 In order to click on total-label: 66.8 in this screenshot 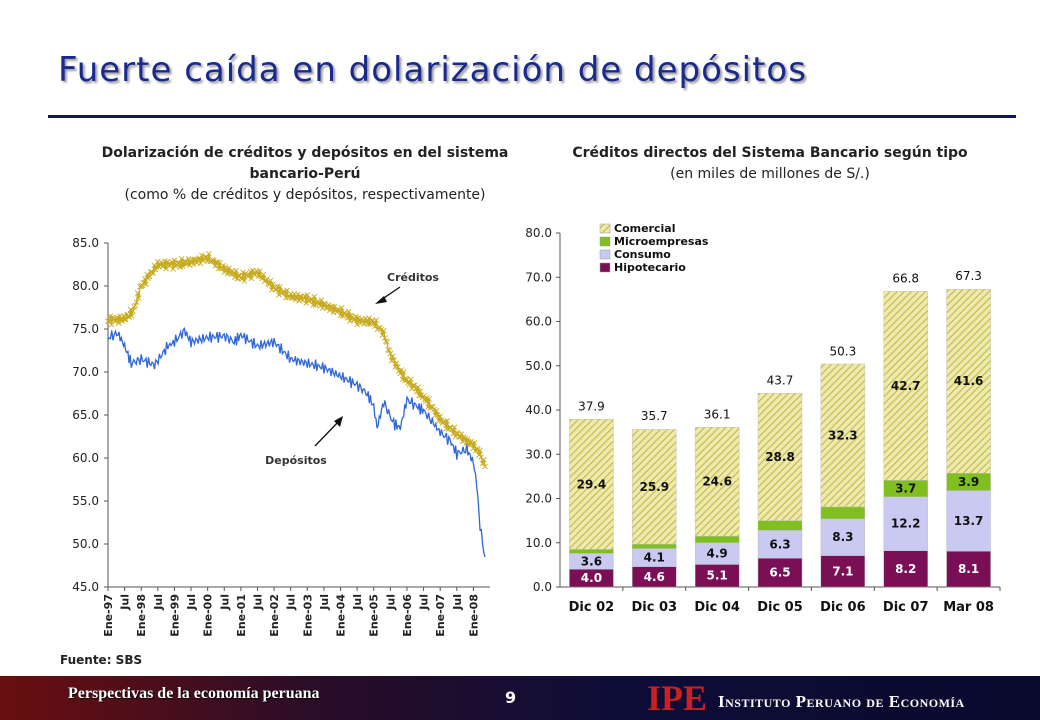, I will do `click(905, 278)`.